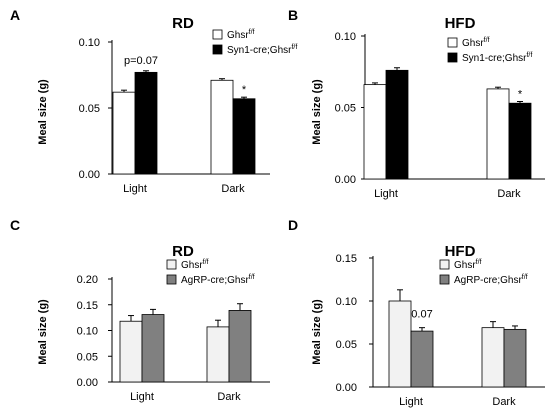  Describe the element at coordinates (87, 280) in the screenshot. I see `y-tick-label: 0.20` at that location.